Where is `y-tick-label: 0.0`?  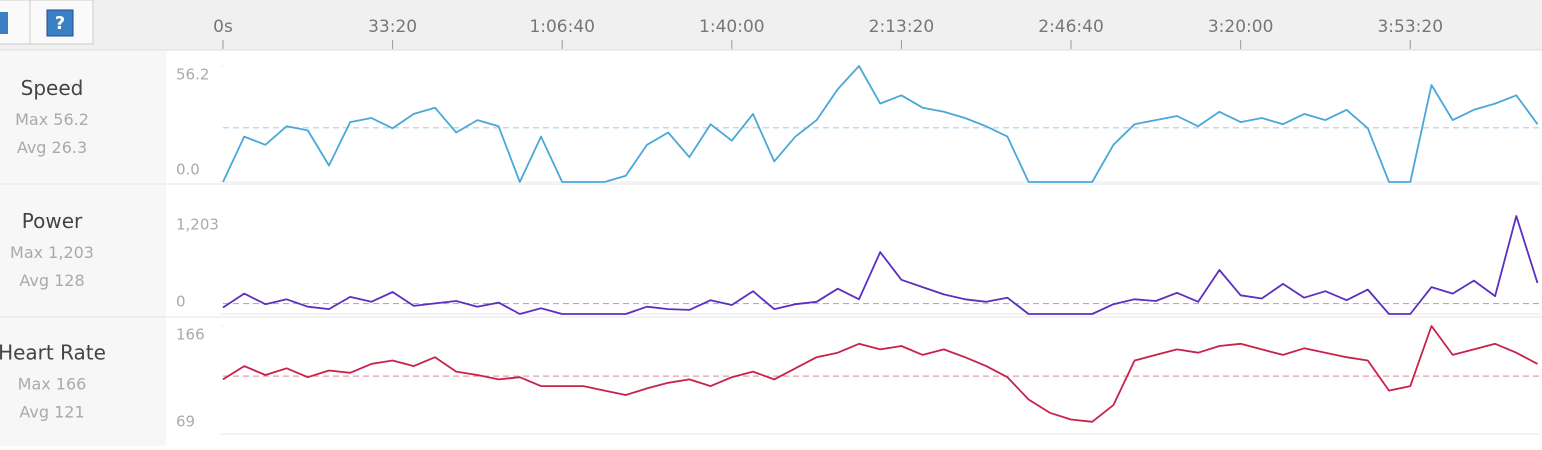
y-tick-label: 0.0 is located at coordinates (188, 170).